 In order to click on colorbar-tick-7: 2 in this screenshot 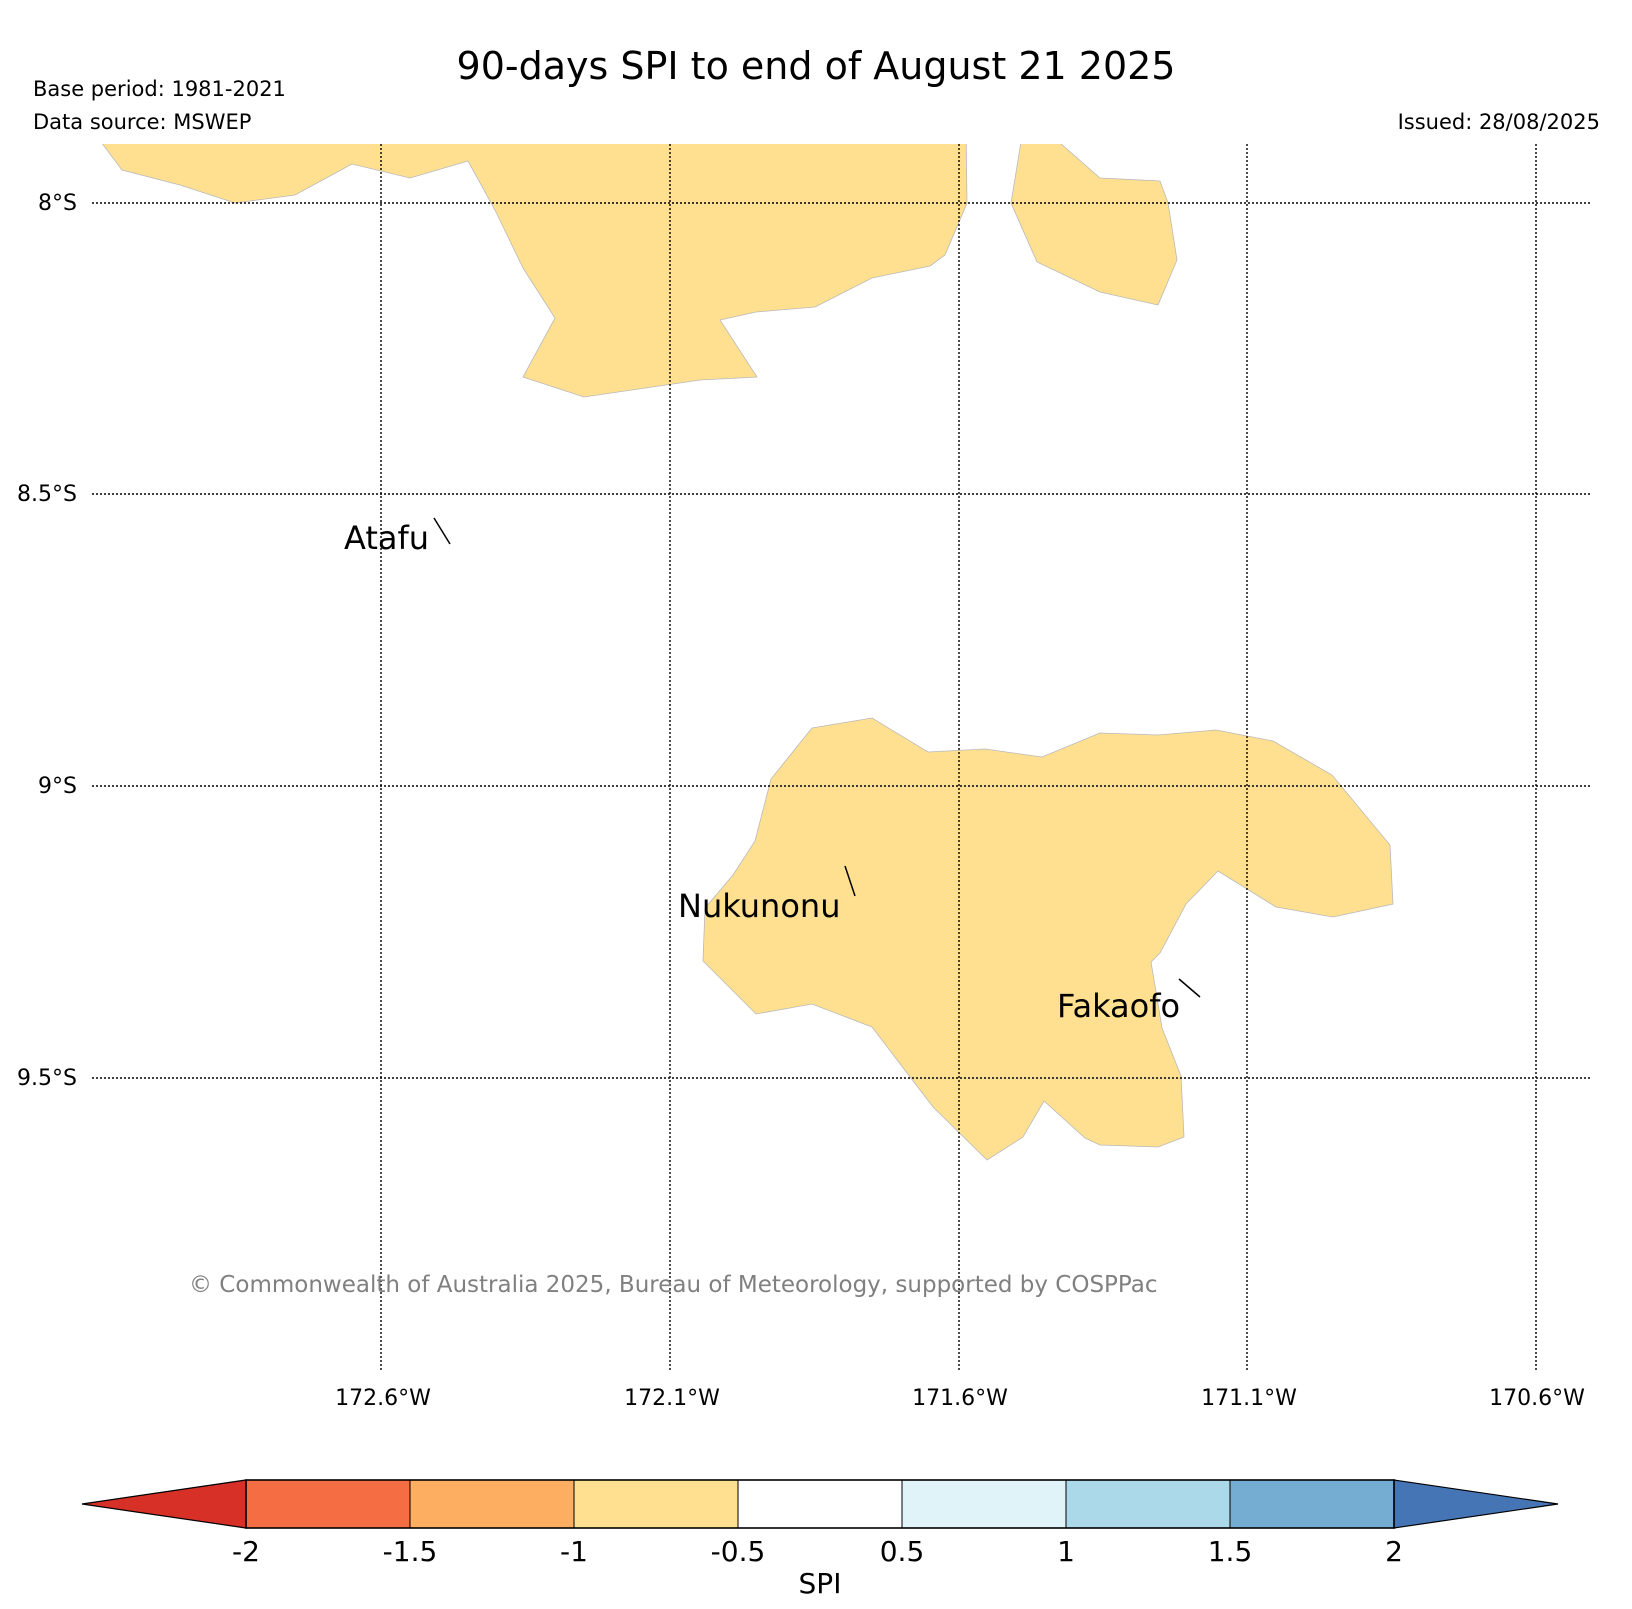, I will do `click(1394, 1551)`.